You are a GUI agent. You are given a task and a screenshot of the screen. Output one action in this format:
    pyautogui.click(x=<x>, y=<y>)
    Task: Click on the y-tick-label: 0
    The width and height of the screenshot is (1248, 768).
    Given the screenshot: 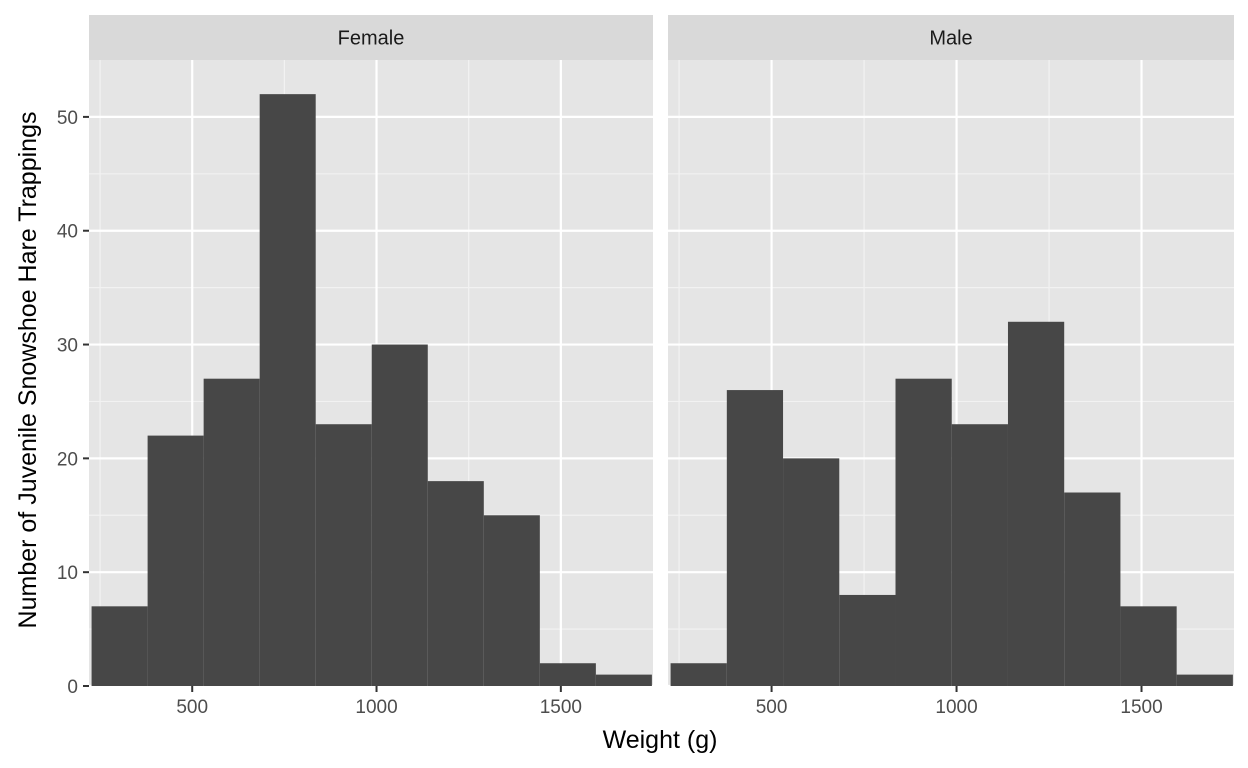 What is the action you would take?
    pyautogui.click(x=72, y=687)
    